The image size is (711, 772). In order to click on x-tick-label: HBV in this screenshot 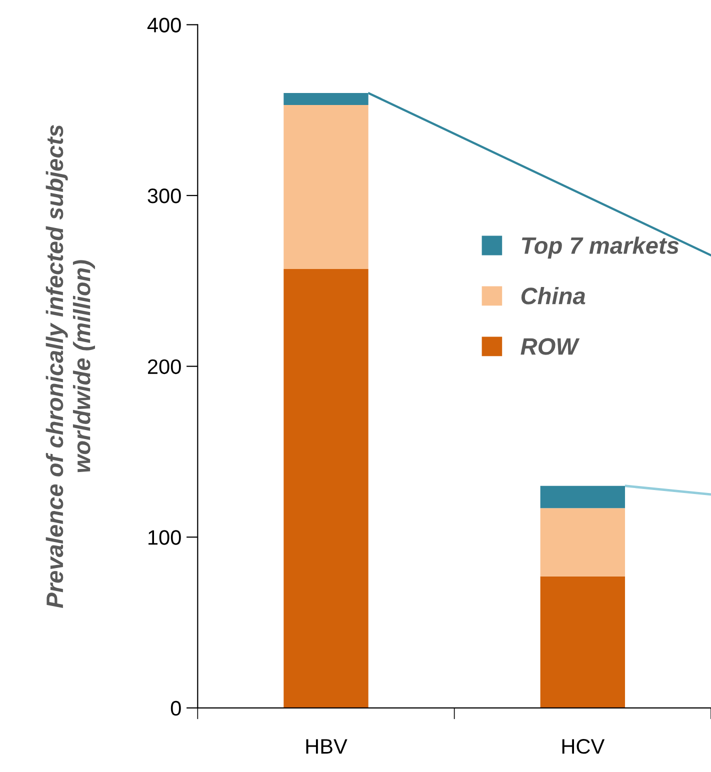, I will do `click(327, 746)`.